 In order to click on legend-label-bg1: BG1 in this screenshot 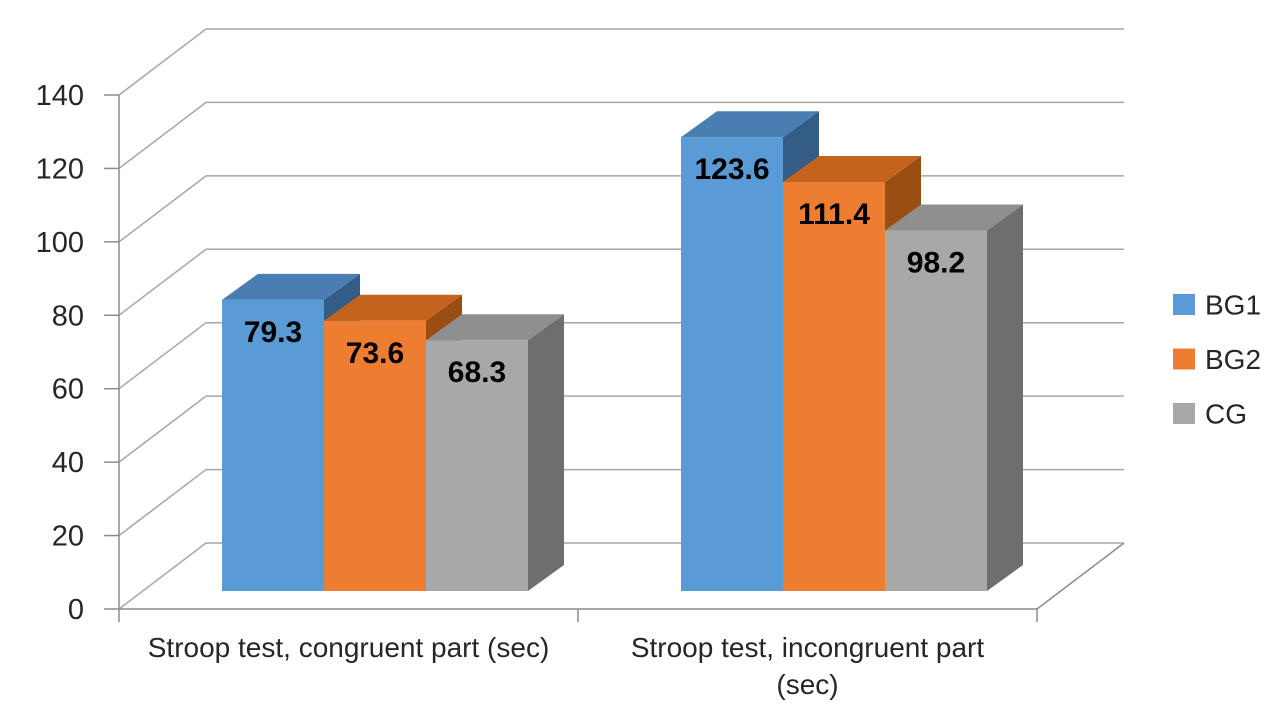, I will do `click(1233, 305)`.